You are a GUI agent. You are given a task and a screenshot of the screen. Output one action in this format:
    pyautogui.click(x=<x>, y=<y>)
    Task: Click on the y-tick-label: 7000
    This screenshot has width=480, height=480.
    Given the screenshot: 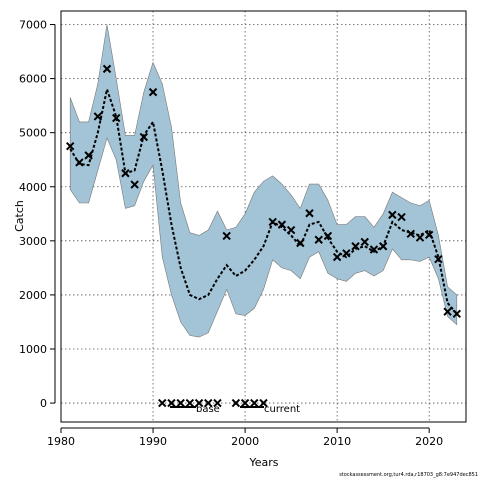 What is the action you would take?
    pyautogui.click(x=33, y=25)
    